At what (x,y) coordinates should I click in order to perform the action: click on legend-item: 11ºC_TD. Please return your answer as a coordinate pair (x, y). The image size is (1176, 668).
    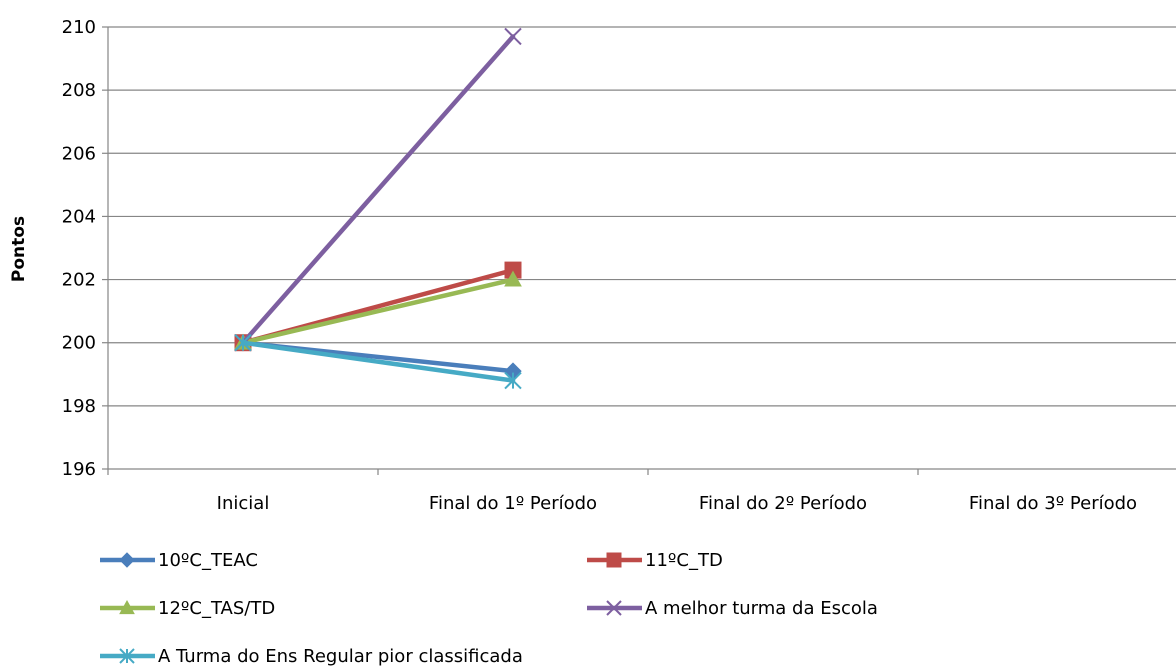
    Looking at the image, I should click on (655, 560).